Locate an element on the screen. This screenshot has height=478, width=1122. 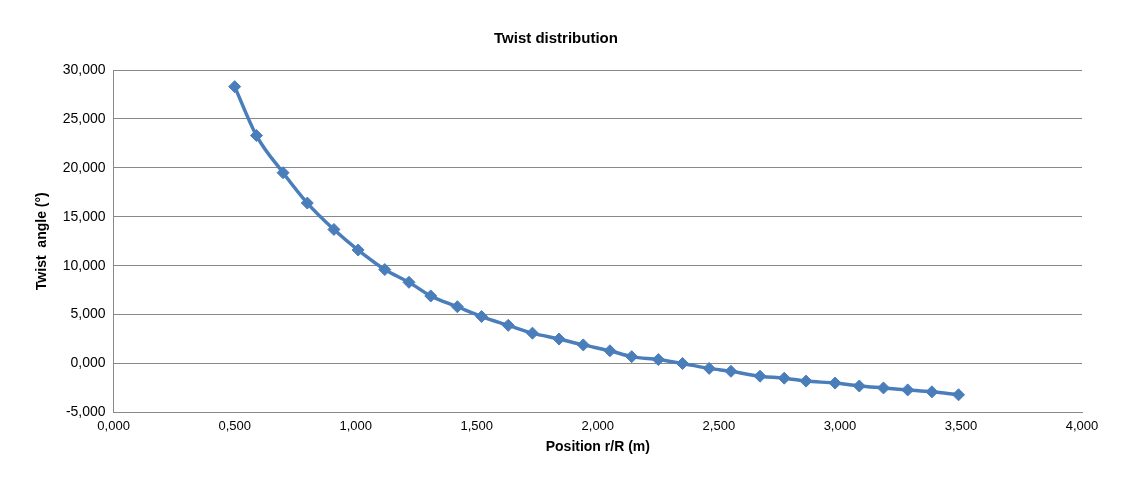
y-tick-label: -5,000 is located at coordinates (85, 411).